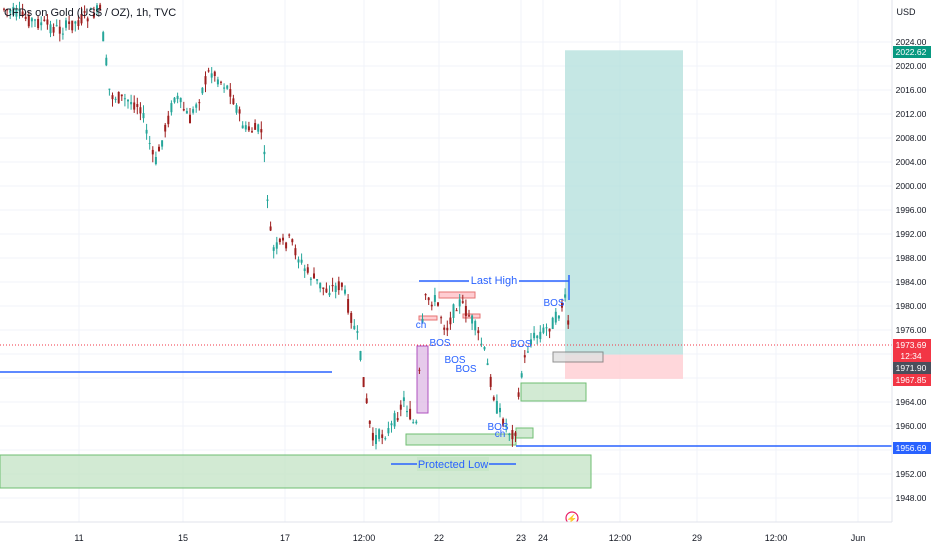  What do you see at coordinates (620, 538) in the screenshot?
I see `x-tick-label: 12:00` at bounding box center [620, 538].